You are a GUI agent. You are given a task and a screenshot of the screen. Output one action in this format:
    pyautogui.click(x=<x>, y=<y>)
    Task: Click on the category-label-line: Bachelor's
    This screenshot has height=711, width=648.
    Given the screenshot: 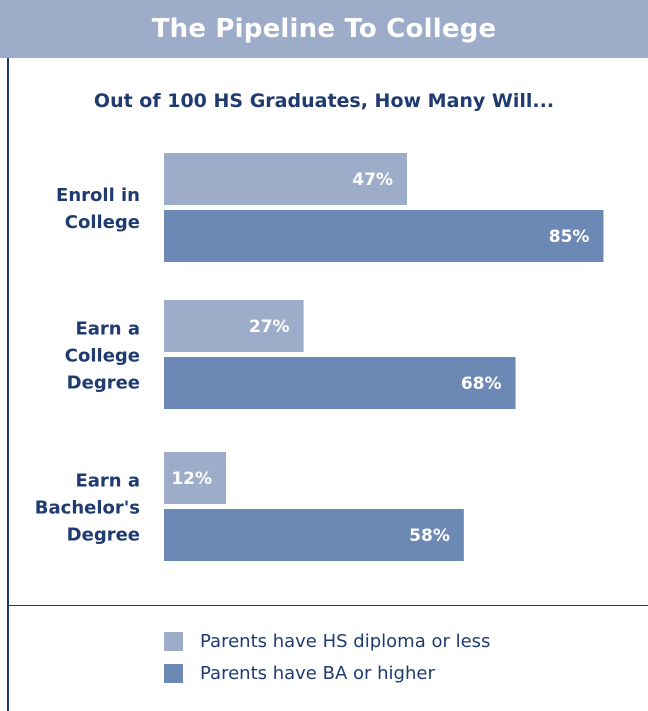 What is the action you would take?
    pyautogui.click(x=87, y=508)
    